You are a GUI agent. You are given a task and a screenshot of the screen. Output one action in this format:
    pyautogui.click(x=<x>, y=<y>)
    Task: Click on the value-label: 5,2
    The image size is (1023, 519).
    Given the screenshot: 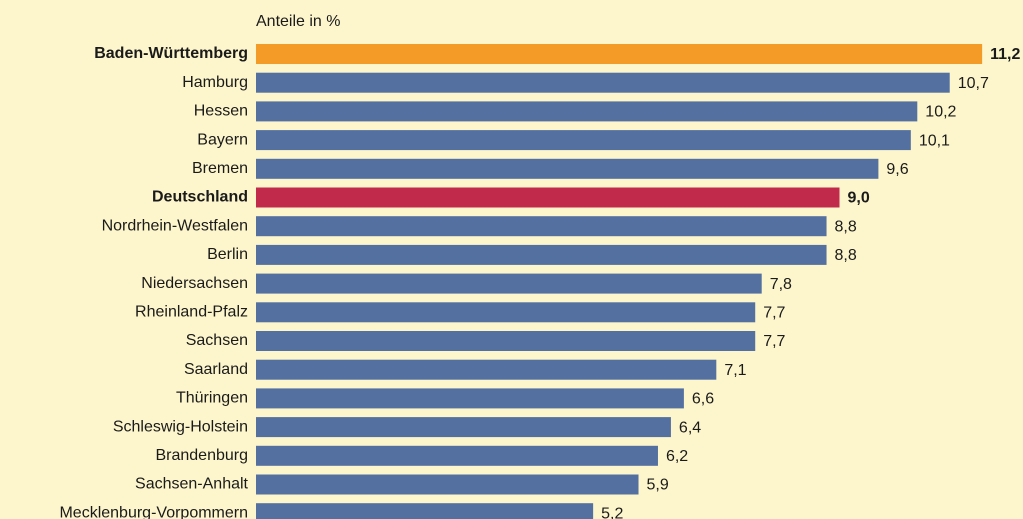 What is the action you would take?
    pyautogui.click(x=612, y=512)
    